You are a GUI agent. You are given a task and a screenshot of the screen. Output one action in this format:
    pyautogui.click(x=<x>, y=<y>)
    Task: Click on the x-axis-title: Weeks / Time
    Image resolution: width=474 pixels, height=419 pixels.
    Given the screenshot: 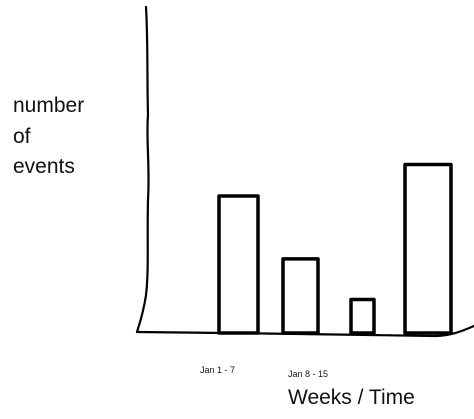 What is the action you would take?
    pyautogui.click(x=351, y=397)
    